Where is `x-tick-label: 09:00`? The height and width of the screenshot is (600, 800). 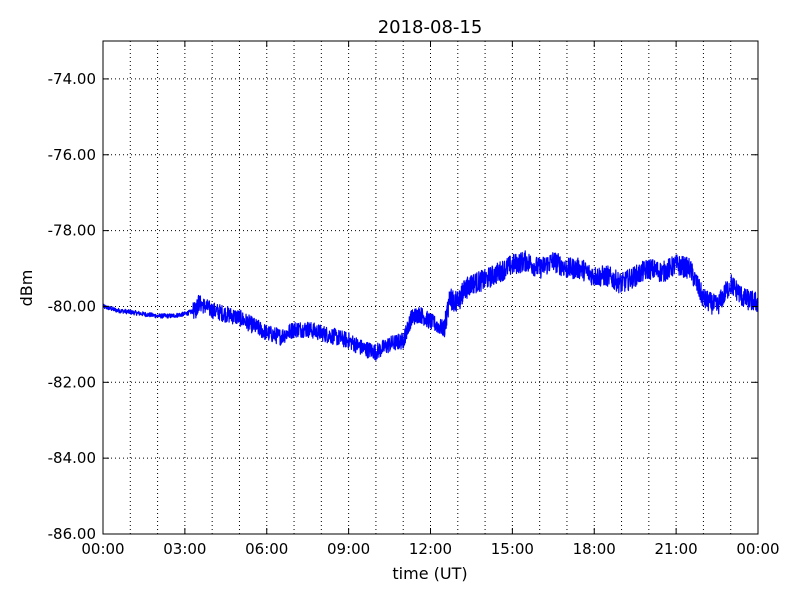
x-tick-label: 09:00 is located at coordinates (348, 549).